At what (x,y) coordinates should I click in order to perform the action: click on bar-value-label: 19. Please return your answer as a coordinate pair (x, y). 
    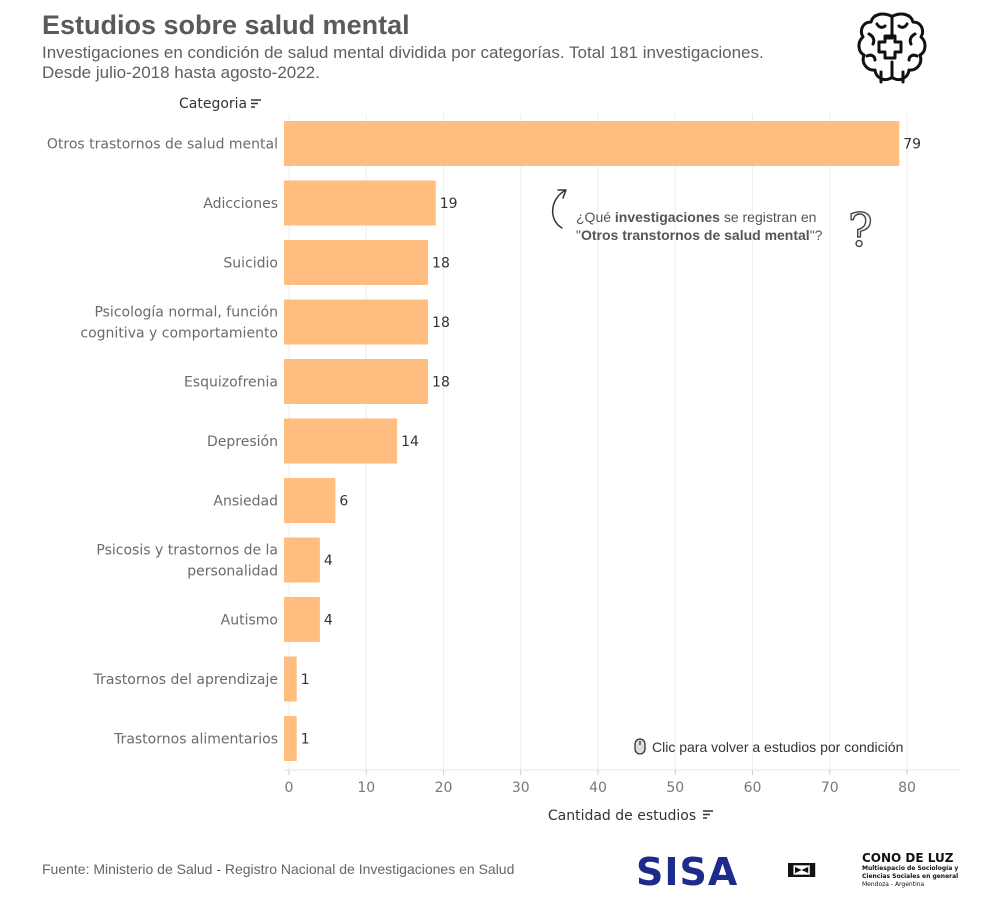
    Looking at the image, I should click on (449, 204).